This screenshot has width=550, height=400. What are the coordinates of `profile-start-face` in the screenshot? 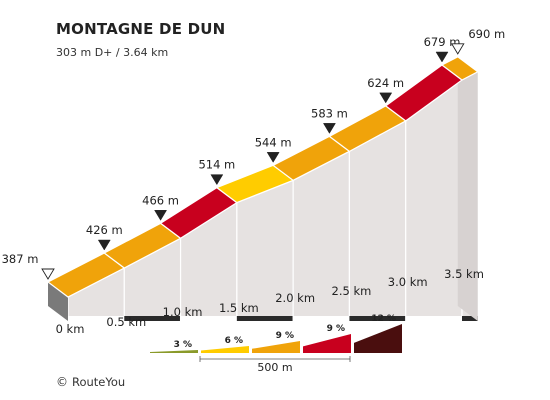 It's located at (58, 301).